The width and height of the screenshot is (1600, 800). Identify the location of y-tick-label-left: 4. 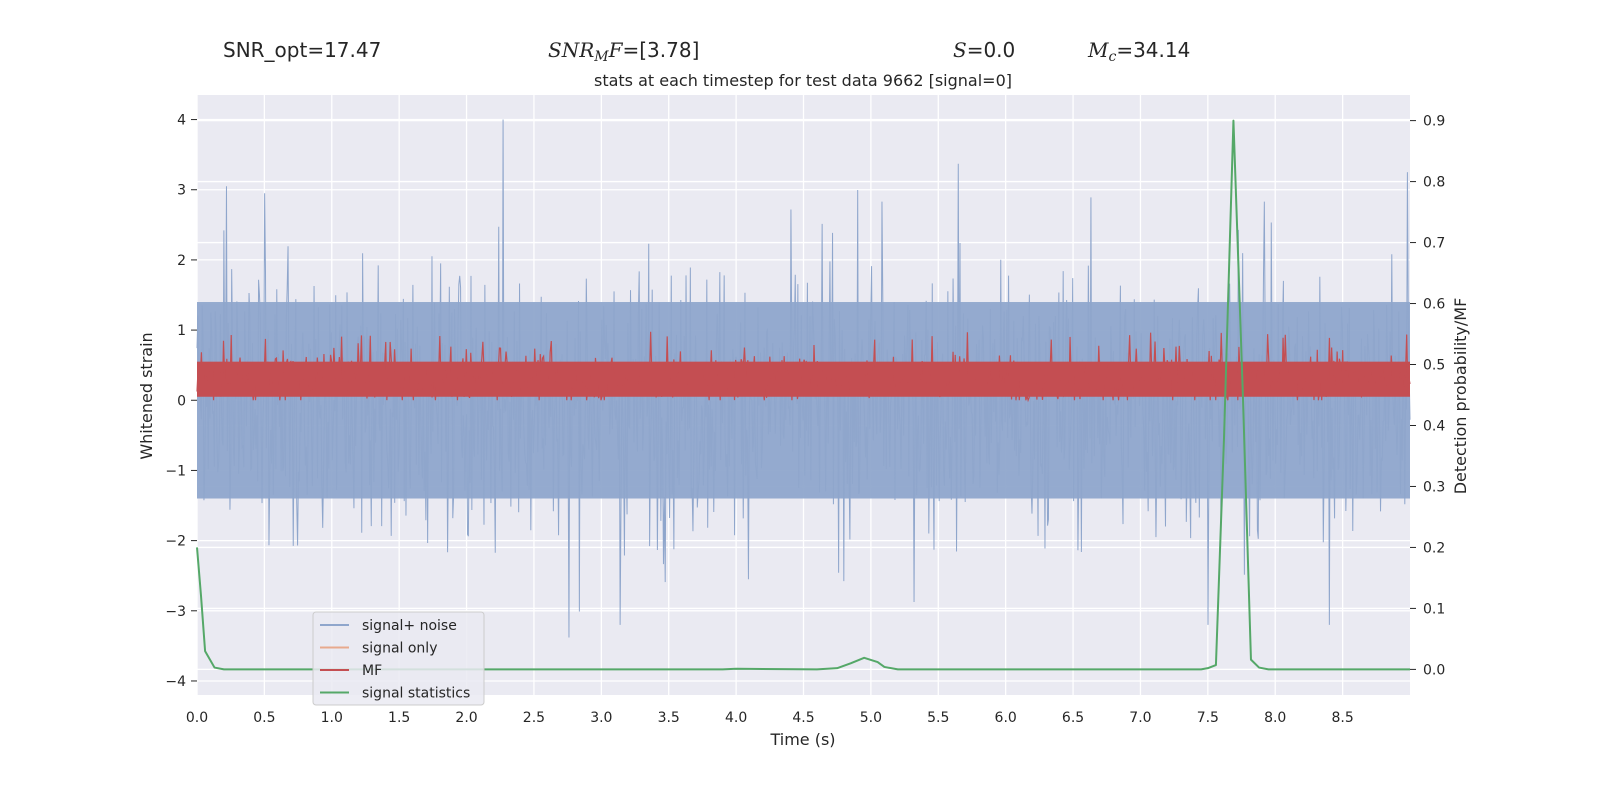
(181, 121).